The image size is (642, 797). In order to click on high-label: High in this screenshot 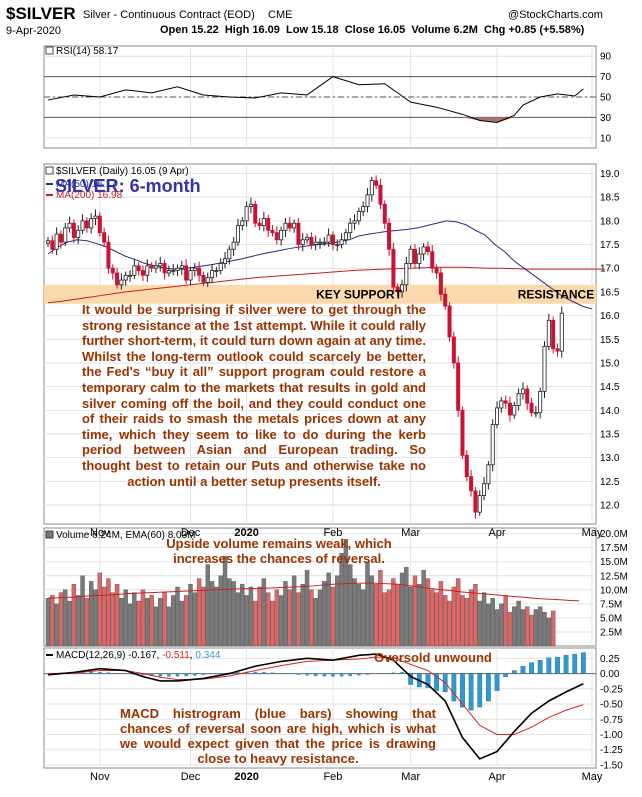, I will do `click(237, 30)`.